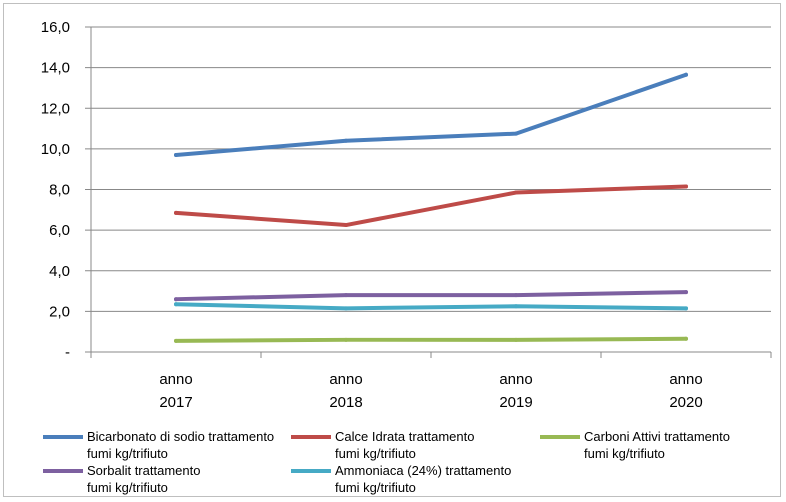 This screenshot has width=786, height=502. Describe the element at coordinates (55, 149) in the screenshot. I see `y-tick-label: 10,0` at that location.